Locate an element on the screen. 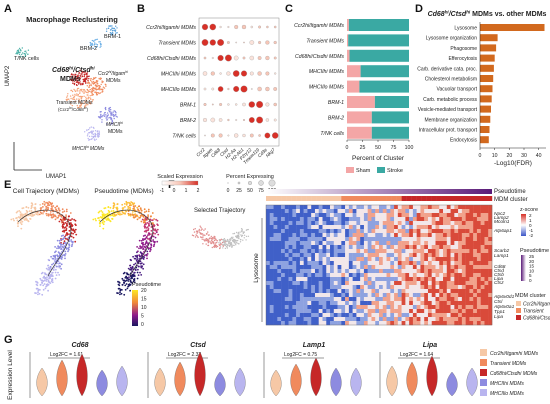  umap-xlabel: UMAP1 is located at coordinates (56, 177).